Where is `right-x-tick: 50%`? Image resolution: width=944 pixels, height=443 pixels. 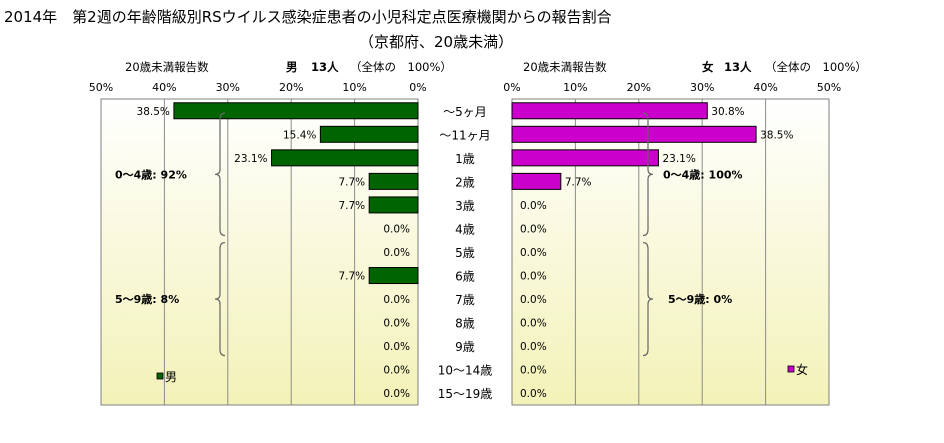
right-x-tick: 50% is located at coordinates (829, 87).